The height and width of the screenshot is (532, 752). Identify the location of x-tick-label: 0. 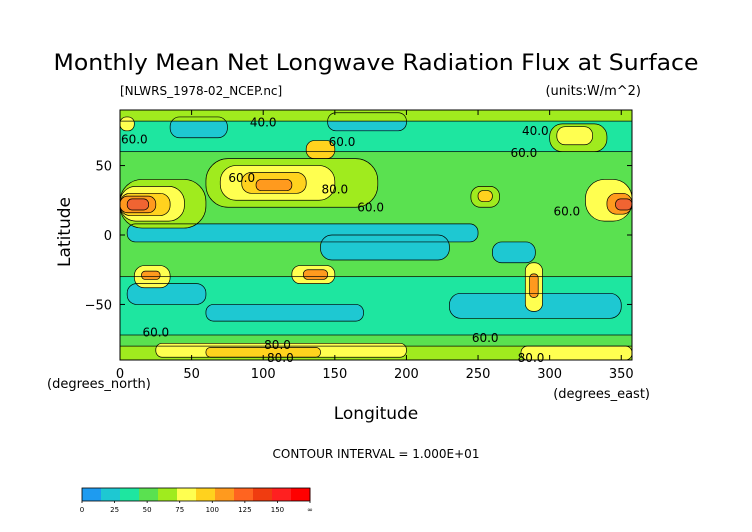
(120, 374).